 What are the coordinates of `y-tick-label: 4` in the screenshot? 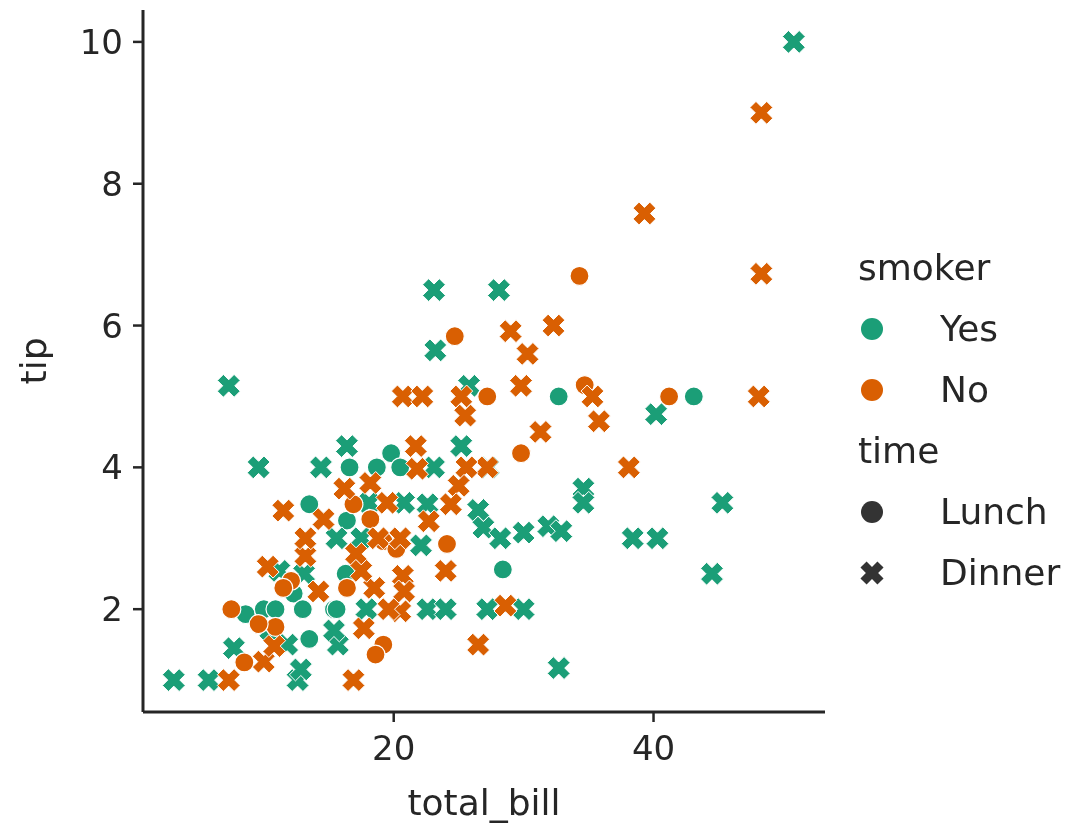 It's located at (112, 467).